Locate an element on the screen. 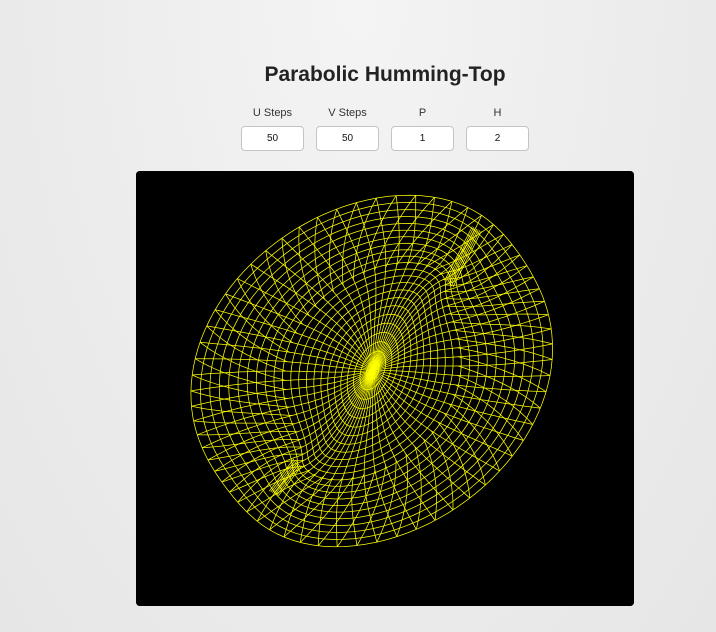 This screenshot has height=632, width=716. u-steps-input is located at coordinates (272, 138).